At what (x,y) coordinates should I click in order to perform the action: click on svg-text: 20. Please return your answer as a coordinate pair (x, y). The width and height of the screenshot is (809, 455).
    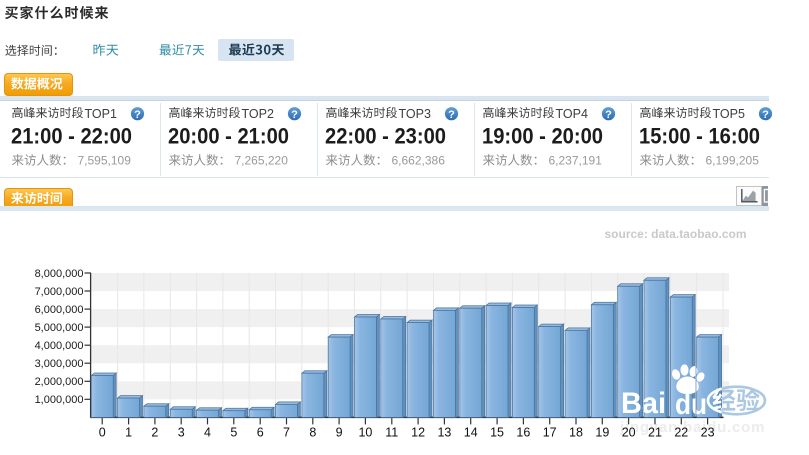
    Looking at the image, I should click on (629, 433).